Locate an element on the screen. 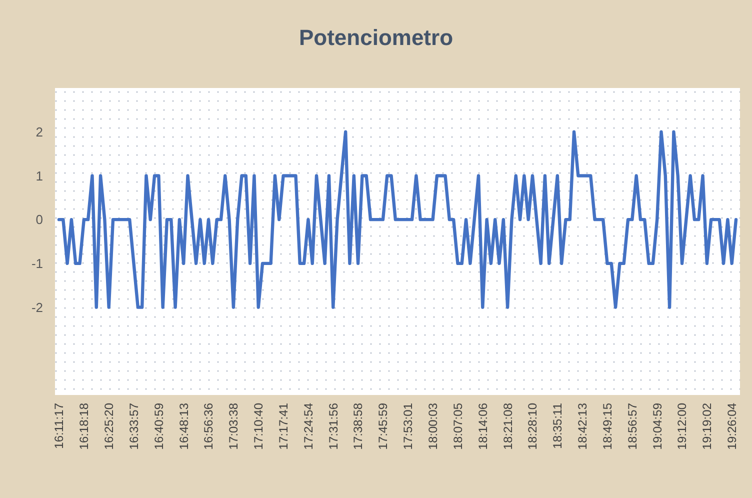 The width and height of the screenshot is (752, 498). x-tick-label: 16:11:17 is located at coordinates (59, 425).